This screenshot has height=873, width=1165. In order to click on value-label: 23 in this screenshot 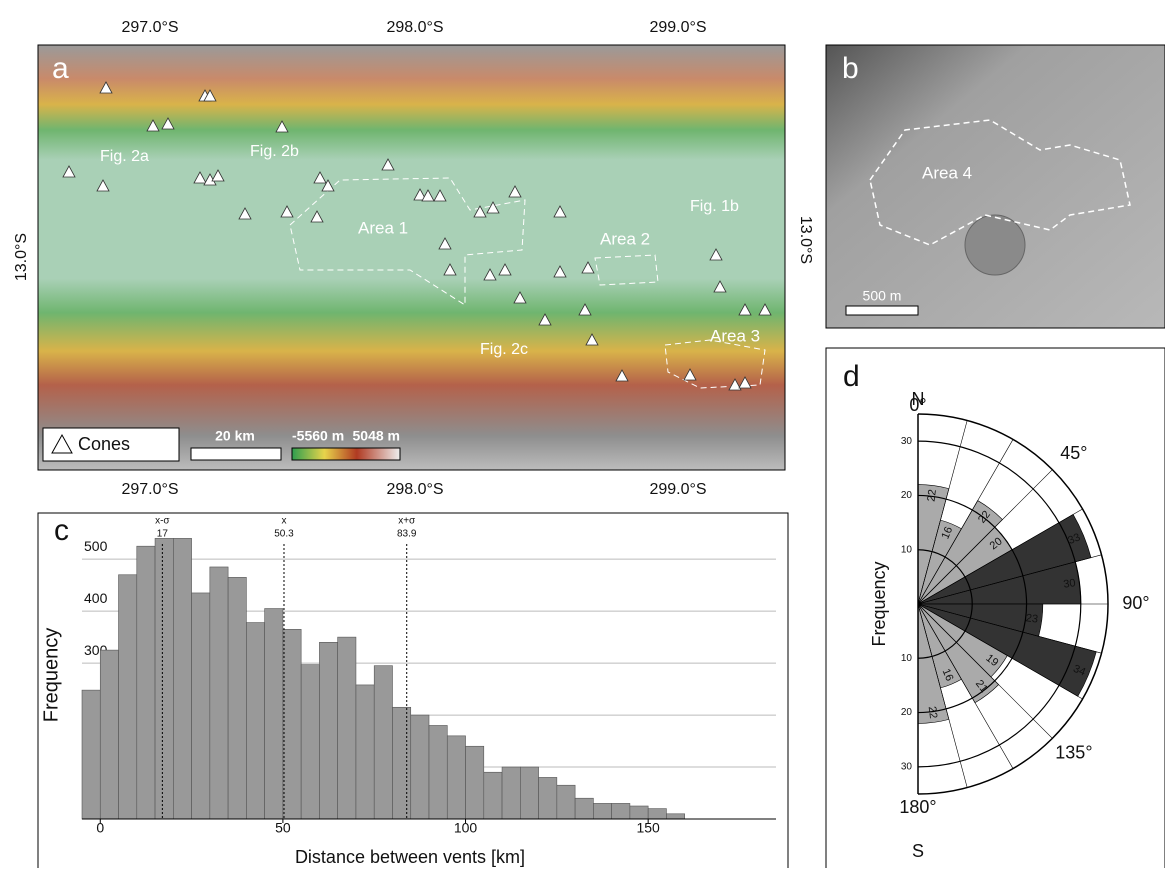, I will do `click(1032, 618)`.